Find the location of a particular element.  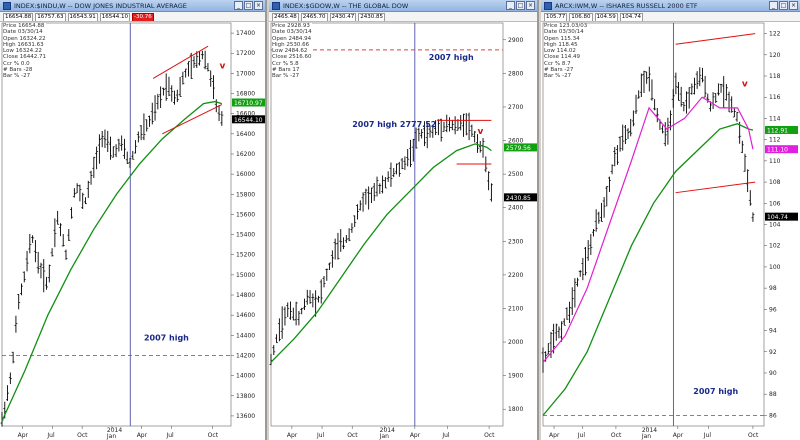

data-window-row: # Bars 17 is located at coordinates (286, 70).